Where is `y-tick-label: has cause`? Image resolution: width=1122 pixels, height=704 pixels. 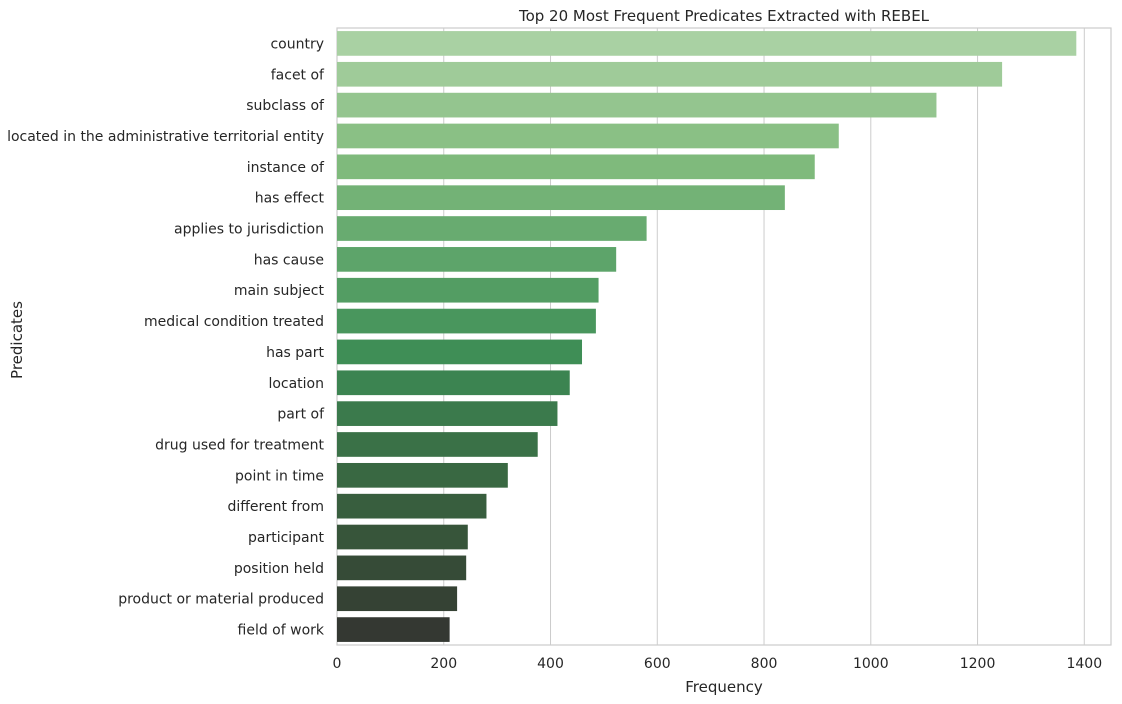 y-tick-label: has cause is located at coordinates (289, 260).